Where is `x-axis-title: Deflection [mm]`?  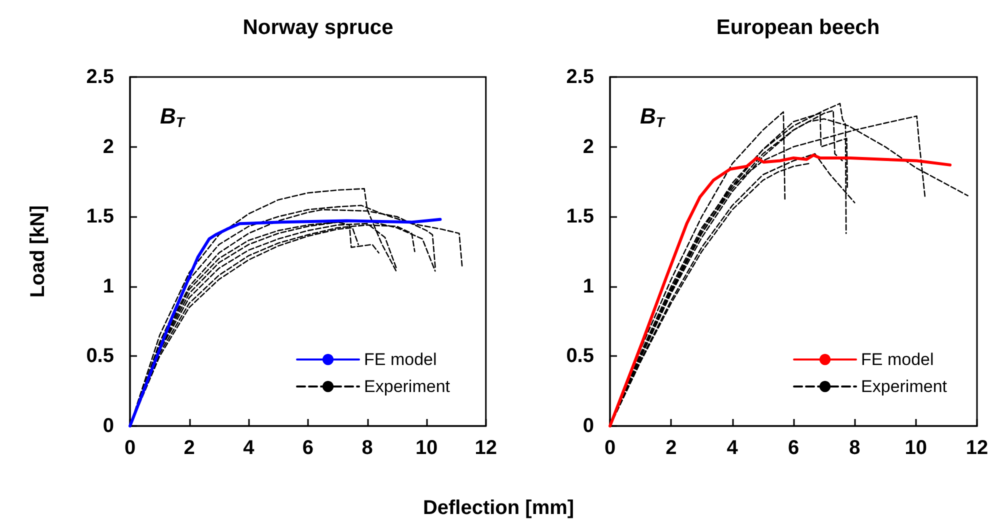 x-axis-title: Deflection [mm] is located at coordinates (499, 508).